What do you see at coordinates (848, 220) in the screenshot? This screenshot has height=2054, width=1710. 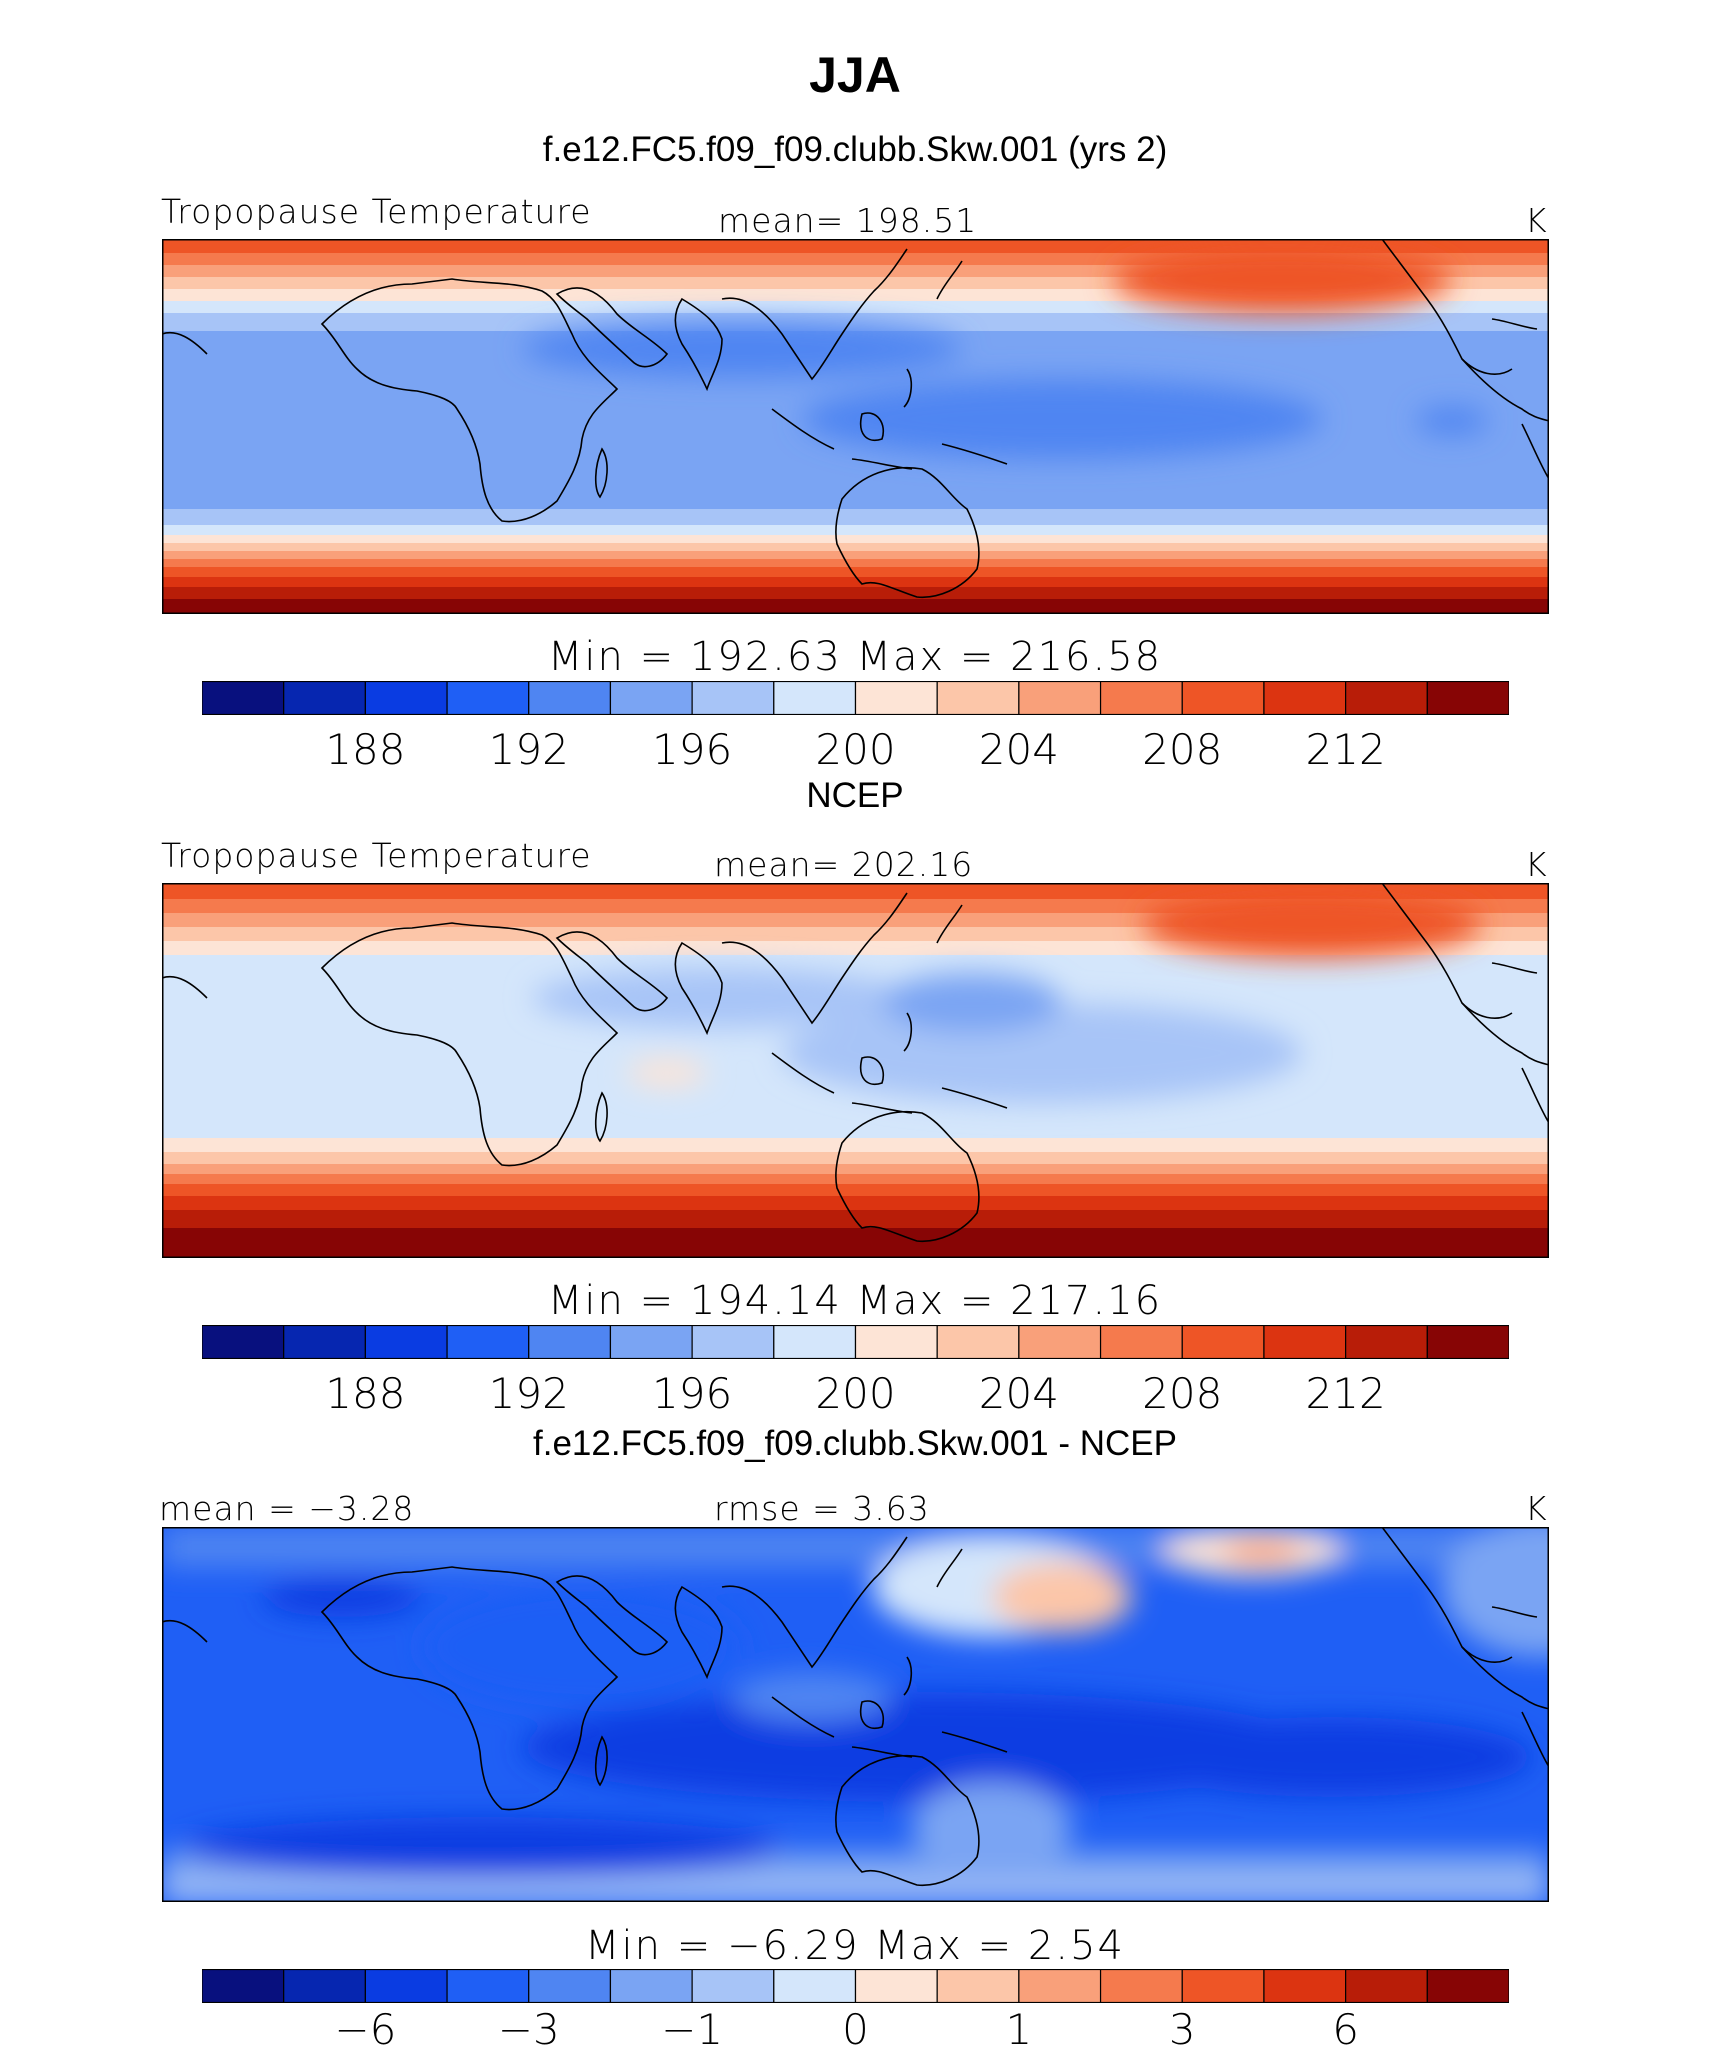 I see `panel-1-mean-label: mean= 198.51` at bounding box center [848, 220].